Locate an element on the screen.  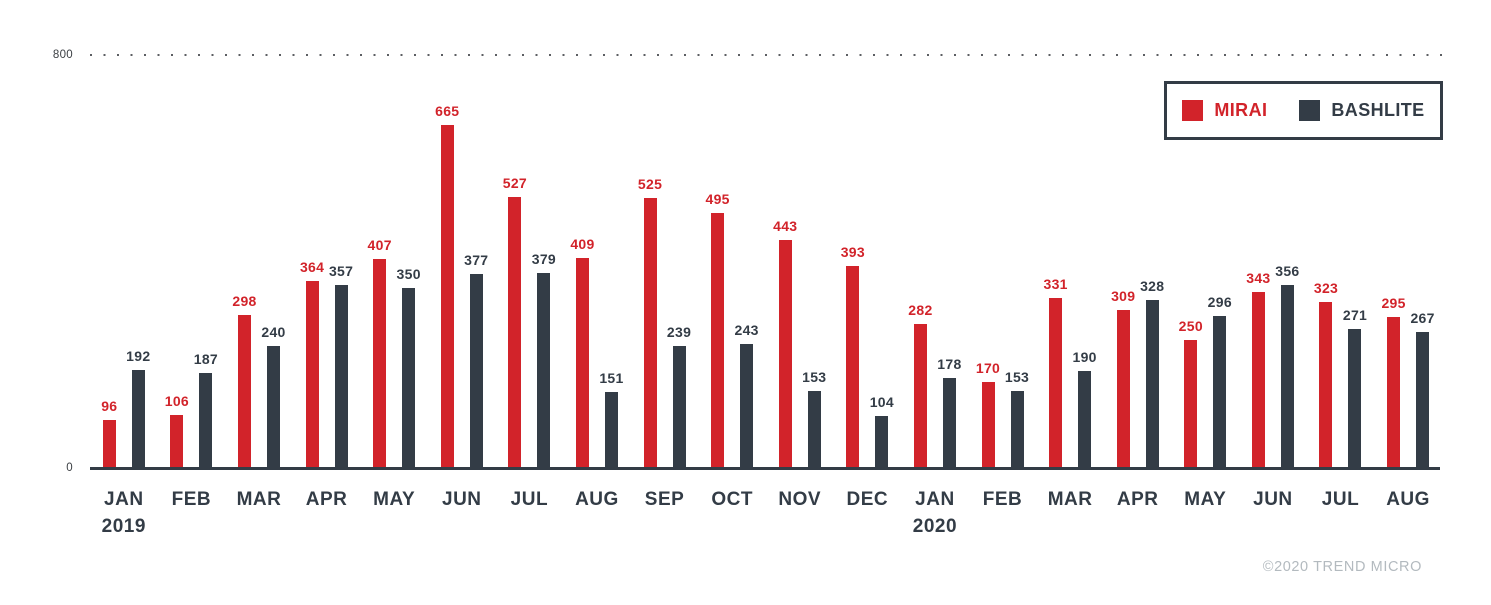
bar-group: 96 192 is located at coordinates (124, 262).